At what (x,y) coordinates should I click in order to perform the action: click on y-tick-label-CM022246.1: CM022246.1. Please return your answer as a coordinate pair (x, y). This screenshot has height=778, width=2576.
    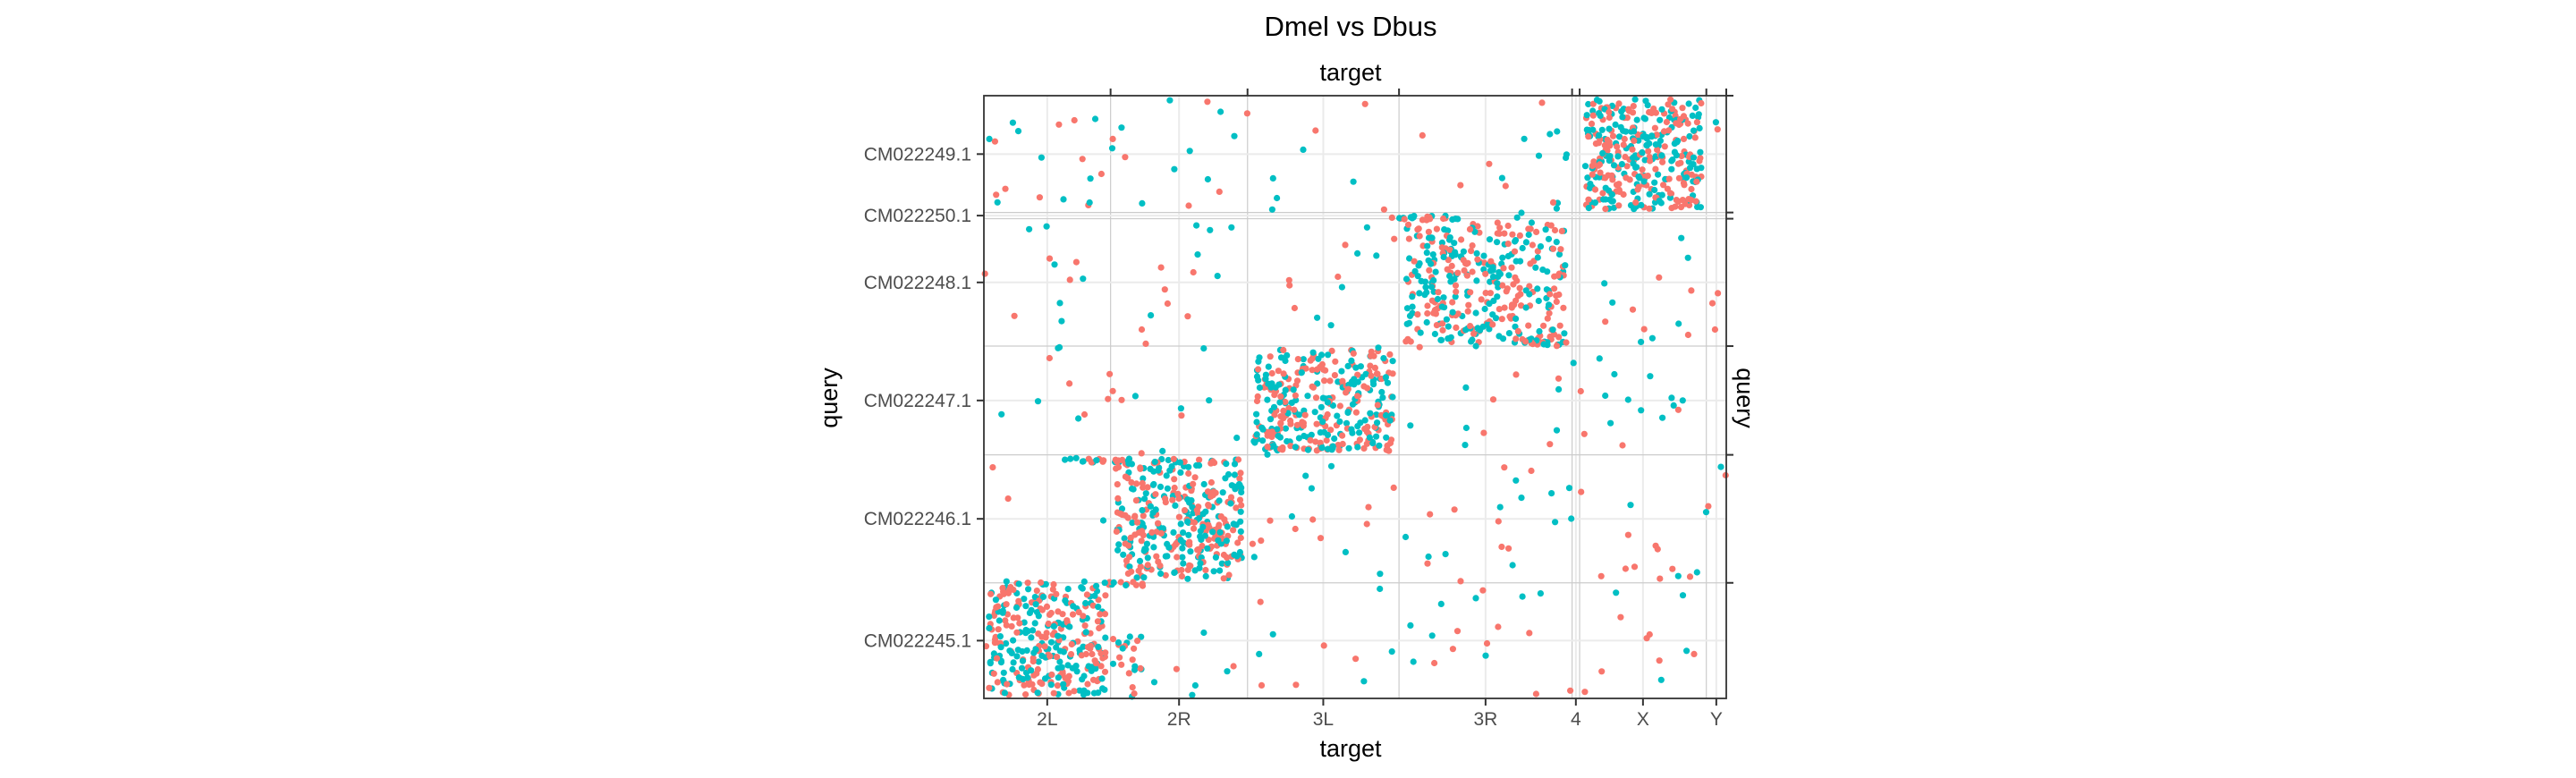
    Looking at the image, I should click on (917, 519).